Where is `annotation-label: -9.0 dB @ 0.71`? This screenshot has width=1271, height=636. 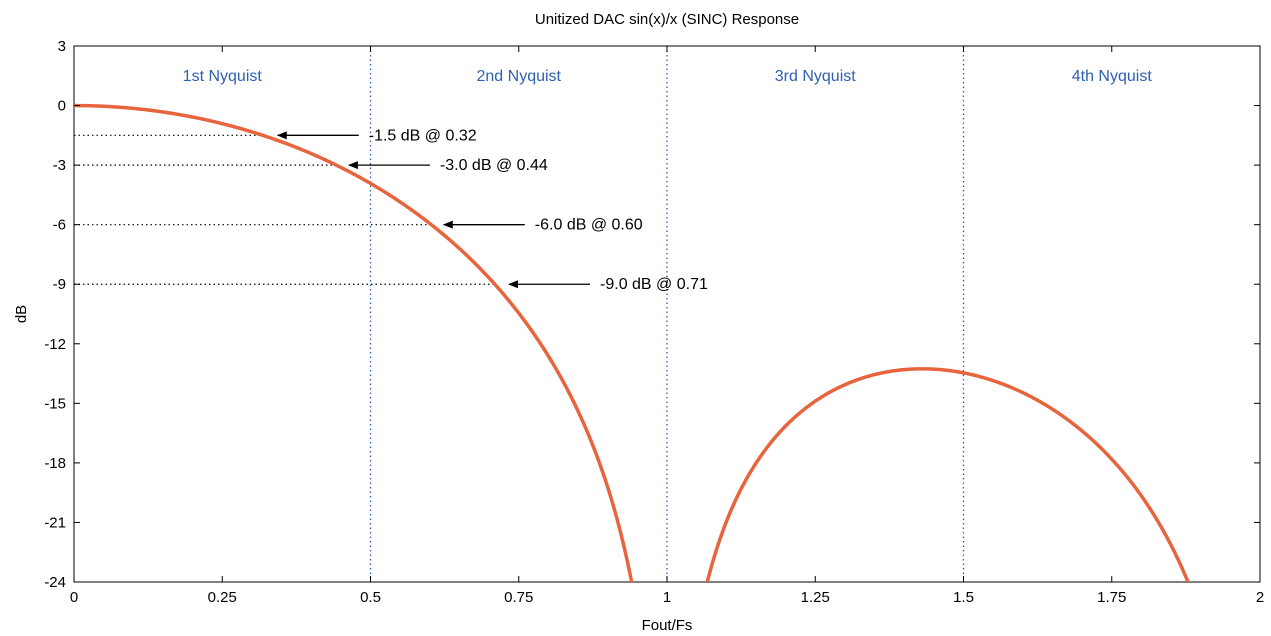
annotation-label: -9.0 dB @ 0.71 is located at coordinates (654, 284).